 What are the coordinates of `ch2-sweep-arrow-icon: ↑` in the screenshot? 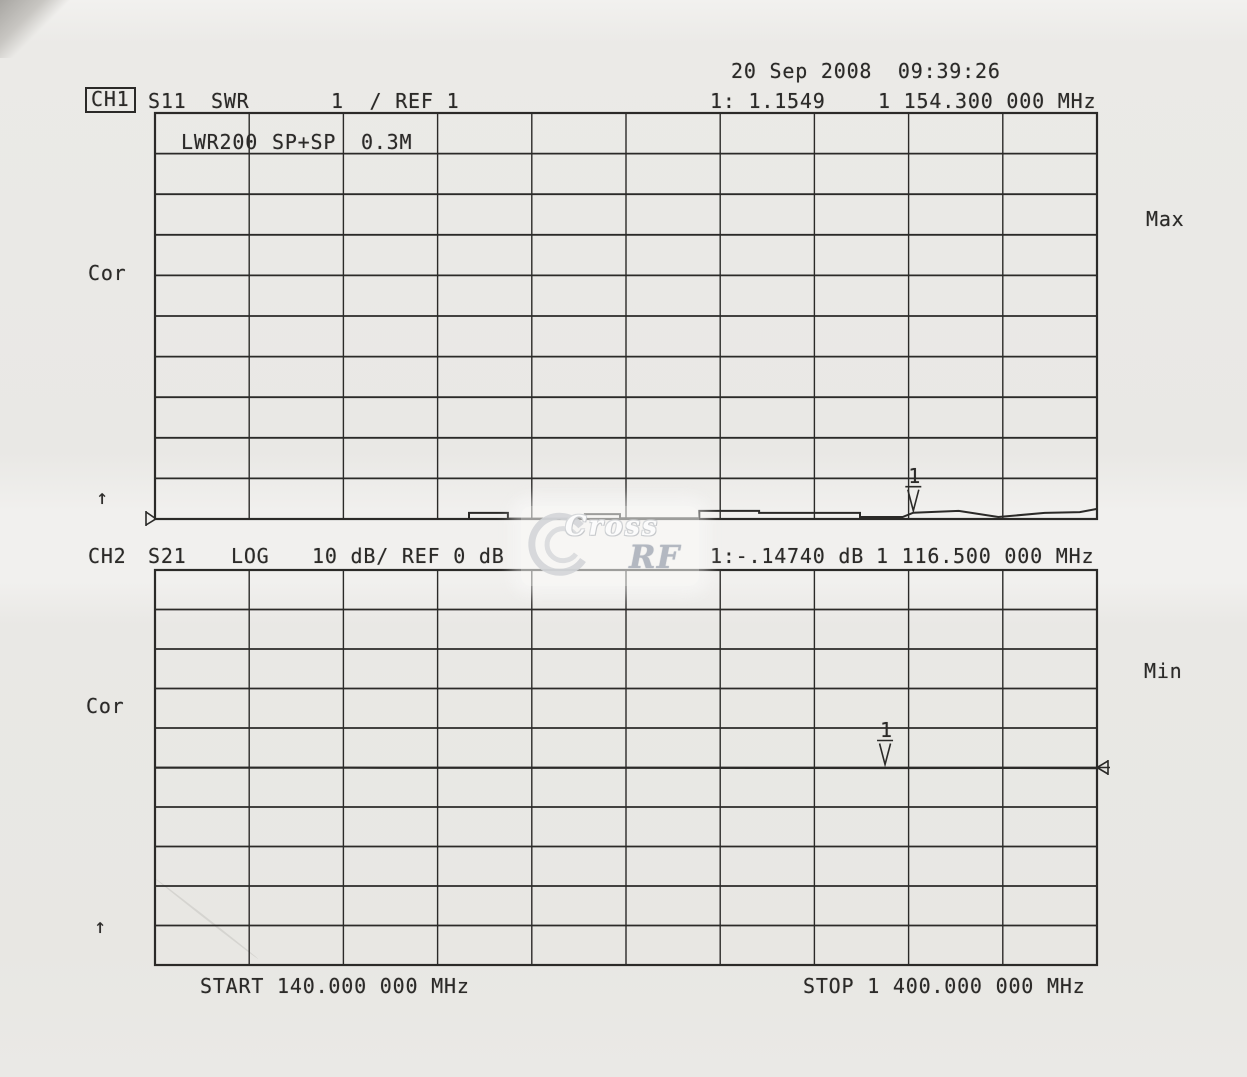 It's located at (100, 926).